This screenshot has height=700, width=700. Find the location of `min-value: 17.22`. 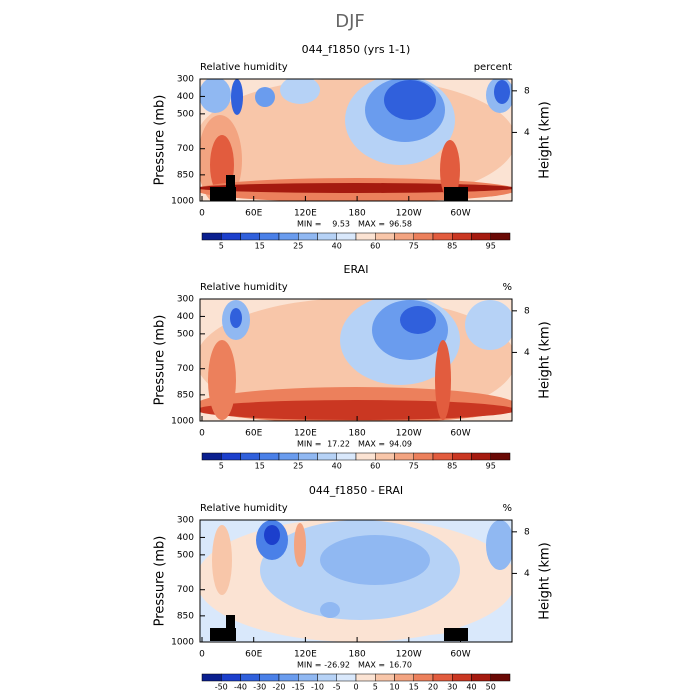

min-value: 17.22 is located at coordinates (338, 444).